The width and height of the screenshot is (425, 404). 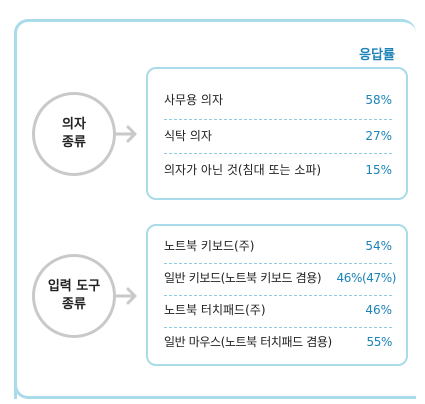 What do you see at coordinates (378, 245) in the screenshot?
I see `row-value: 54%` at bounding box center [378, 245].